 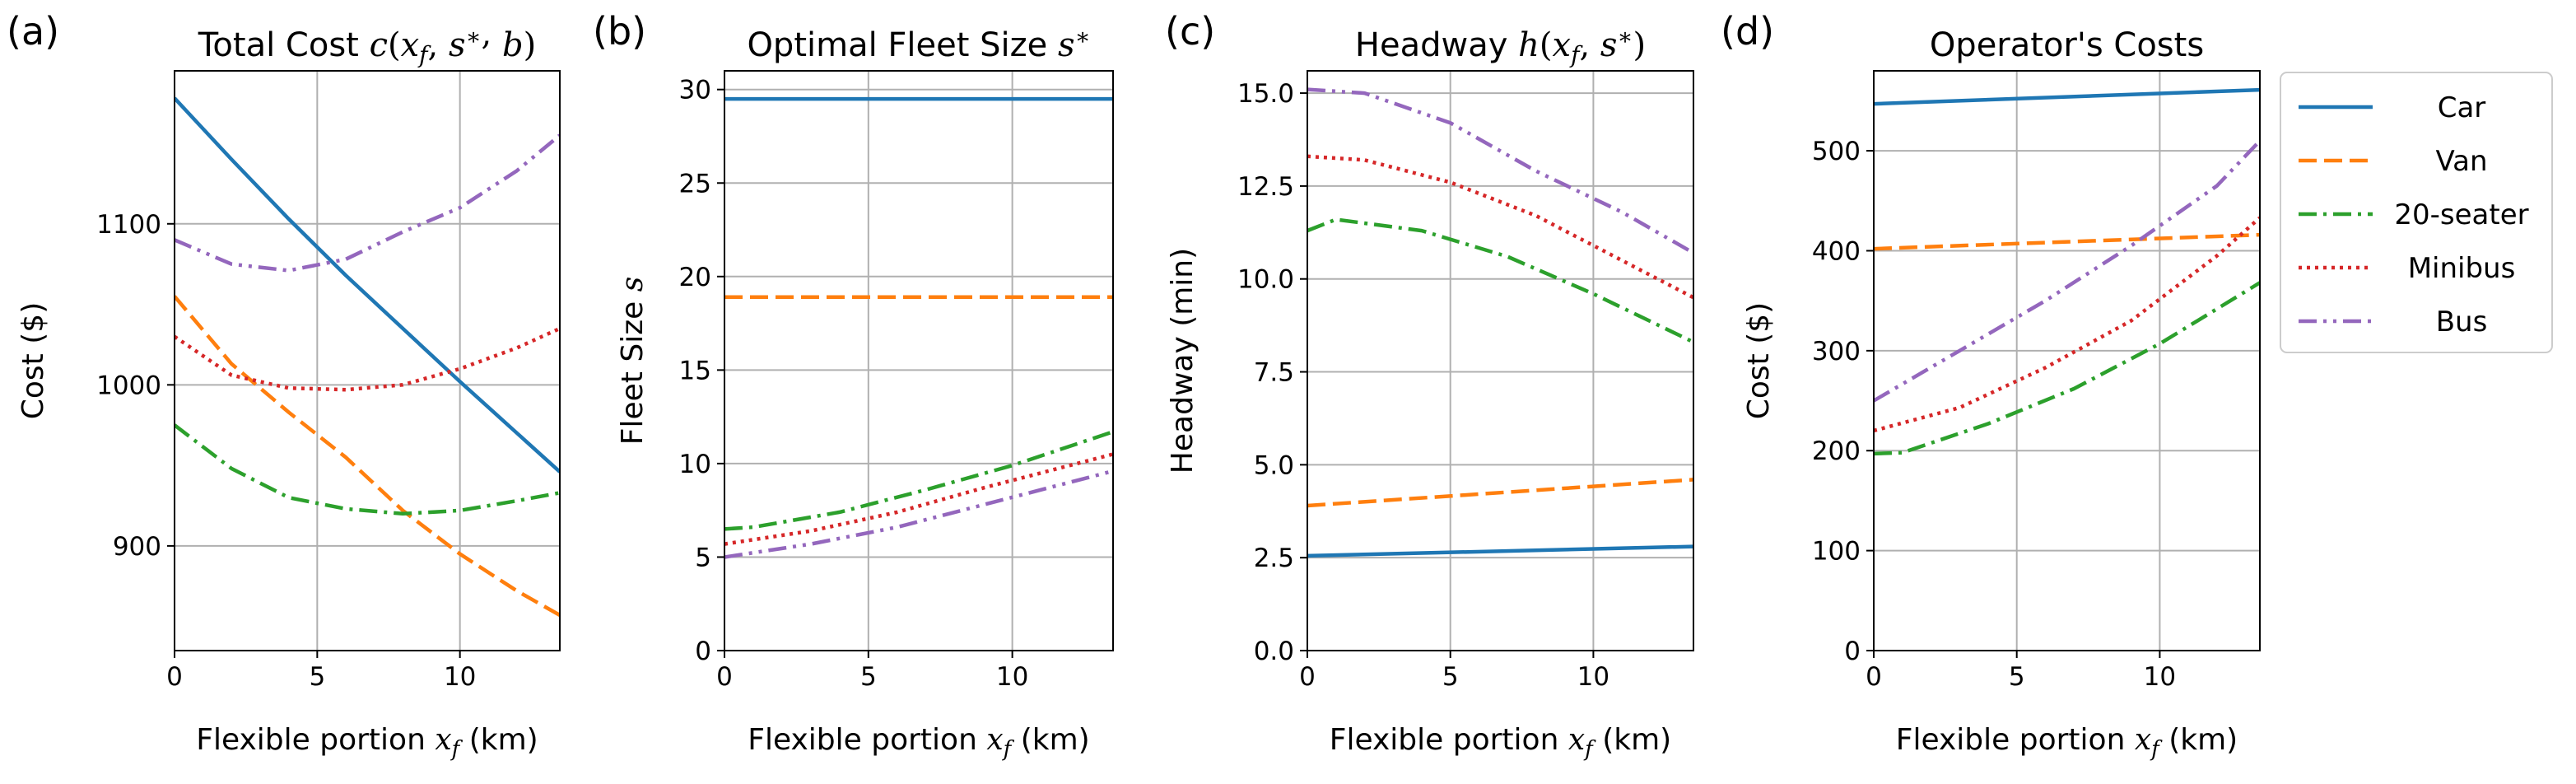 What do you see at coordinates (137, 547) in the screenshot?
I see `y-tick-label: 900` at bounding box center [137, 547].